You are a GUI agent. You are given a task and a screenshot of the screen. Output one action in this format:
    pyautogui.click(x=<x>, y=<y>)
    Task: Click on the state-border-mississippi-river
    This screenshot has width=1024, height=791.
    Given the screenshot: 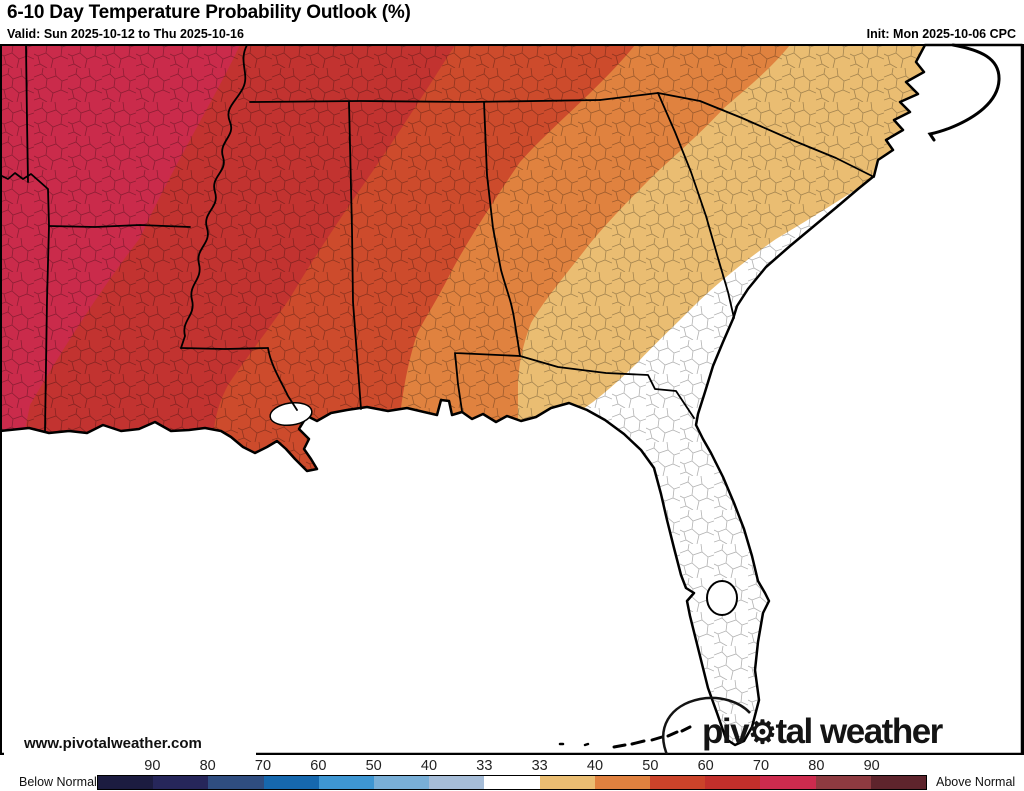 What is the action you would take?
    pyautogui.click(x=214, y=196)
    